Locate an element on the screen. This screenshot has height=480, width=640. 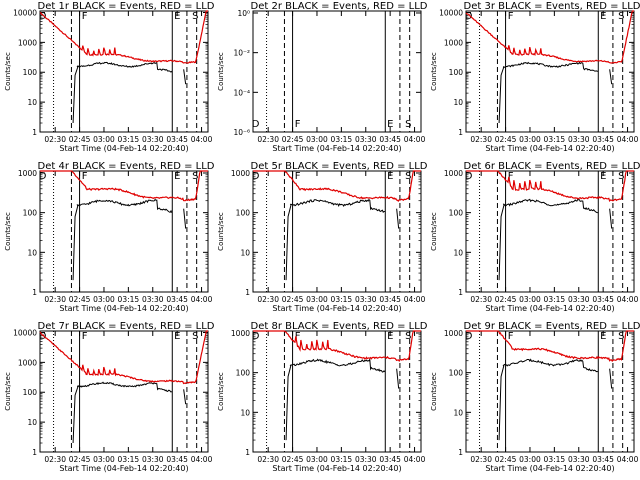
panel-title: Det 7r BLACK = Events, RED = LLD is located at coordinates (126, 326).